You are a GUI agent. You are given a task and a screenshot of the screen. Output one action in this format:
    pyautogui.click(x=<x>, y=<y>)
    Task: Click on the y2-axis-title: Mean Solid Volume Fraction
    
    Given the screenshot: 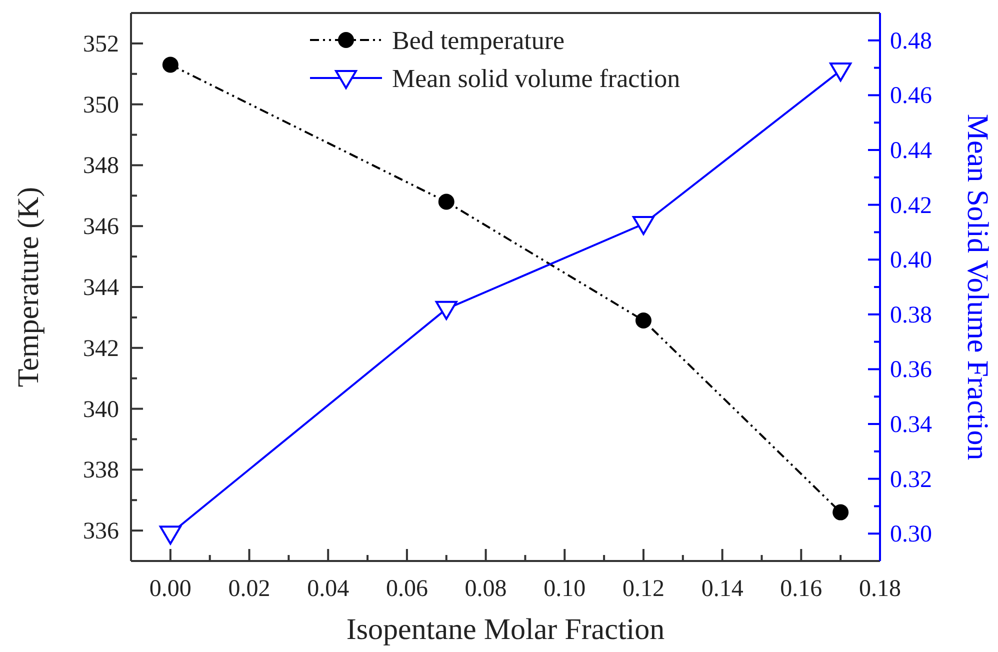 What is the action you would take?
    pyautogui.click(x=977, y=287)
    